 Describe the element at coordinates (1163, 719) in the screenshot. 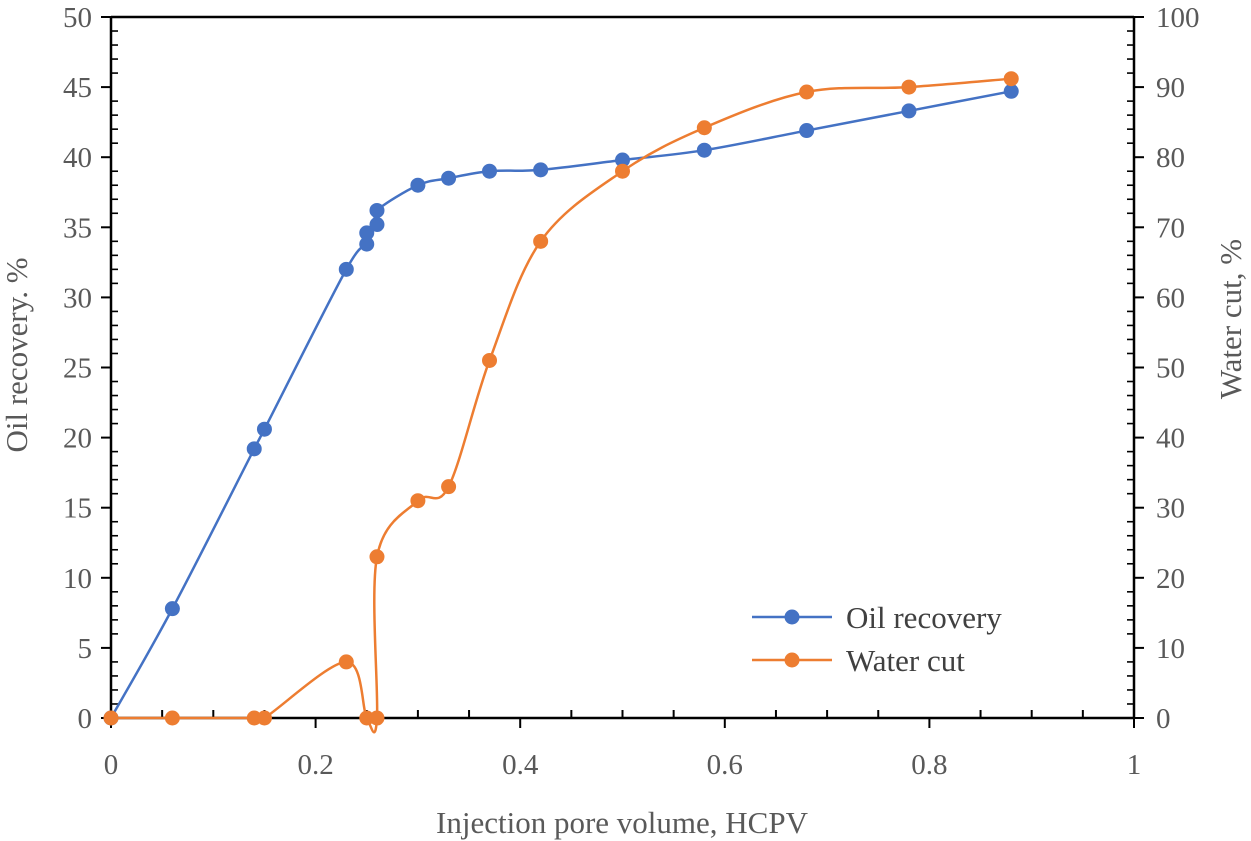

I see `y-right-tick-label: 0` at that location.